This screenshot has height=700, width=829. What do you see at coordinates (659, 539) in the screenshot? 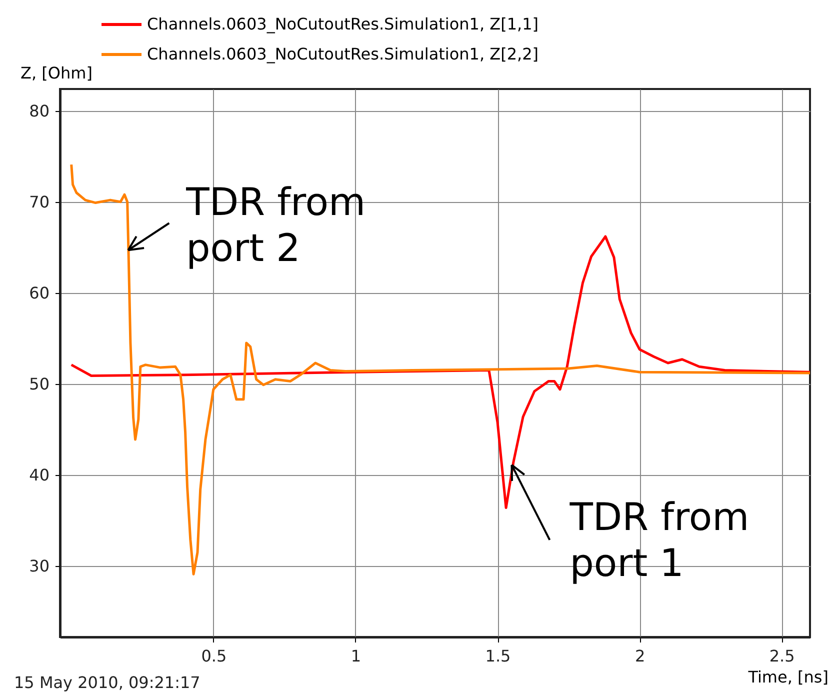
I see `annotation: TDR from port 1` at bounding box center [659, 539].